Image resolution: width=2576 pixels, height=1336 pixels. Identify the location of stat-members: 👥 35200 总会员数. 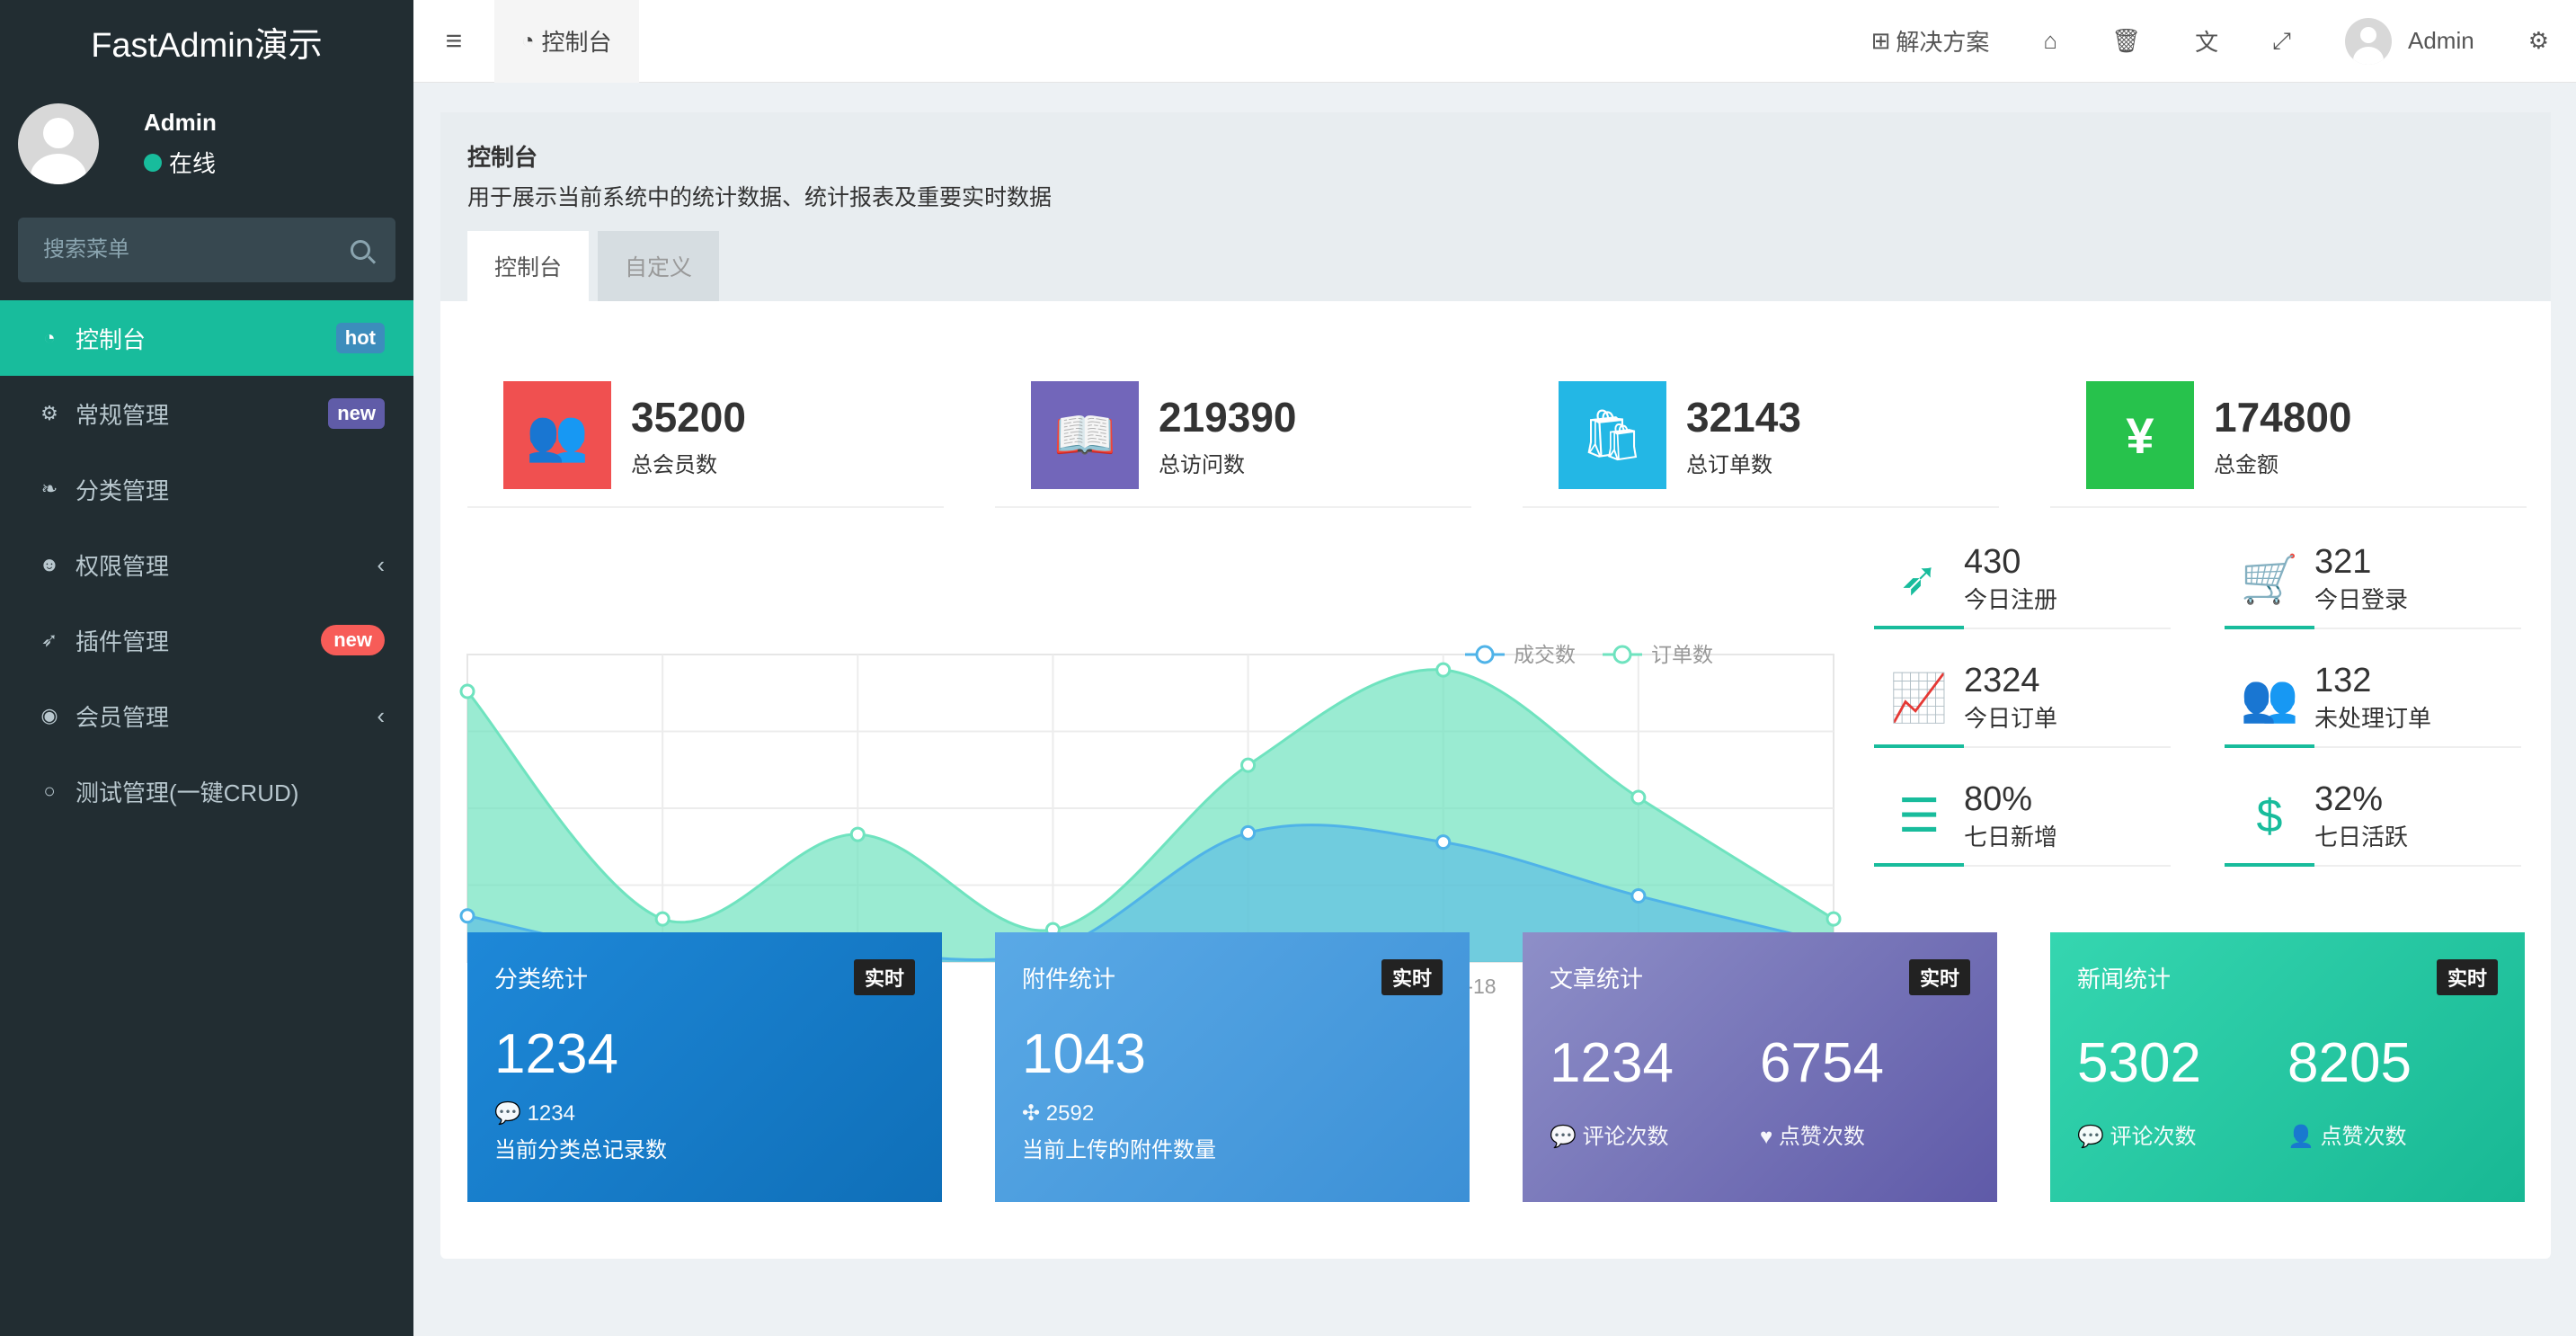
(705, 436).